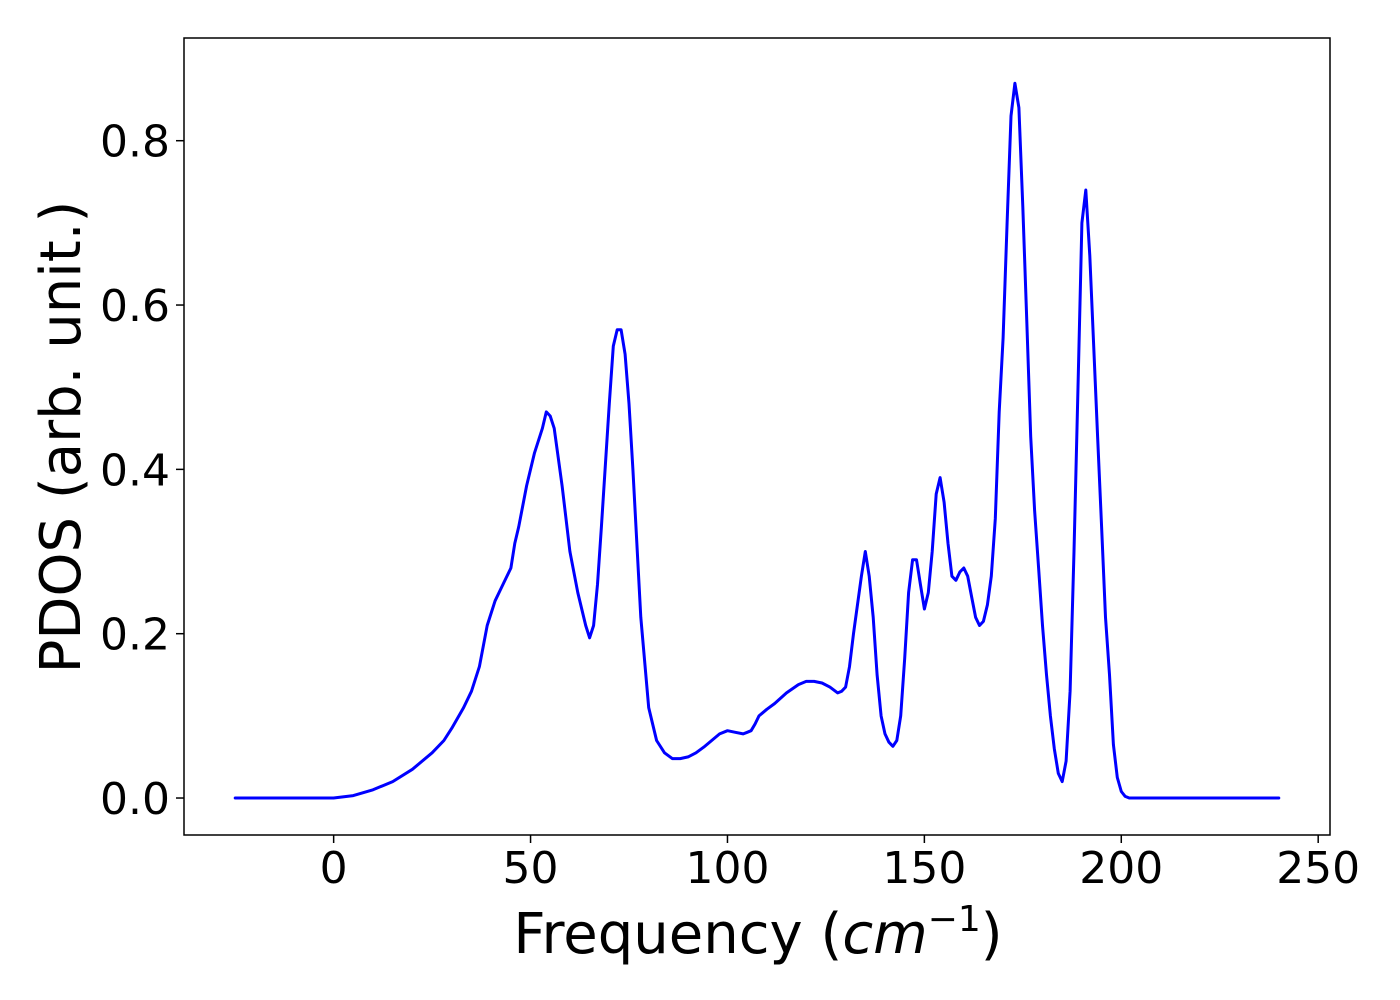  Describe the element at coordinates (135, 470) in the screenshot. I see `y-tick-label: 0.4` at that location.